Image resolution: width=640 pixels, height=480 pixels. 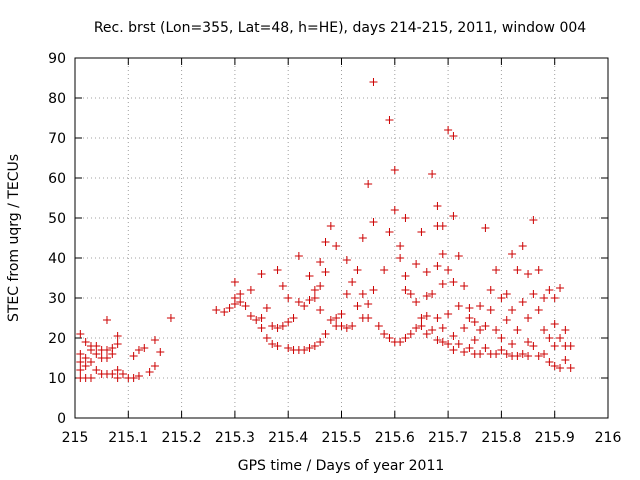 What do you see at coordinates (57, 179) in the screenshot?
I see `y-tick-label: 60` at bounding box center [57, 179].